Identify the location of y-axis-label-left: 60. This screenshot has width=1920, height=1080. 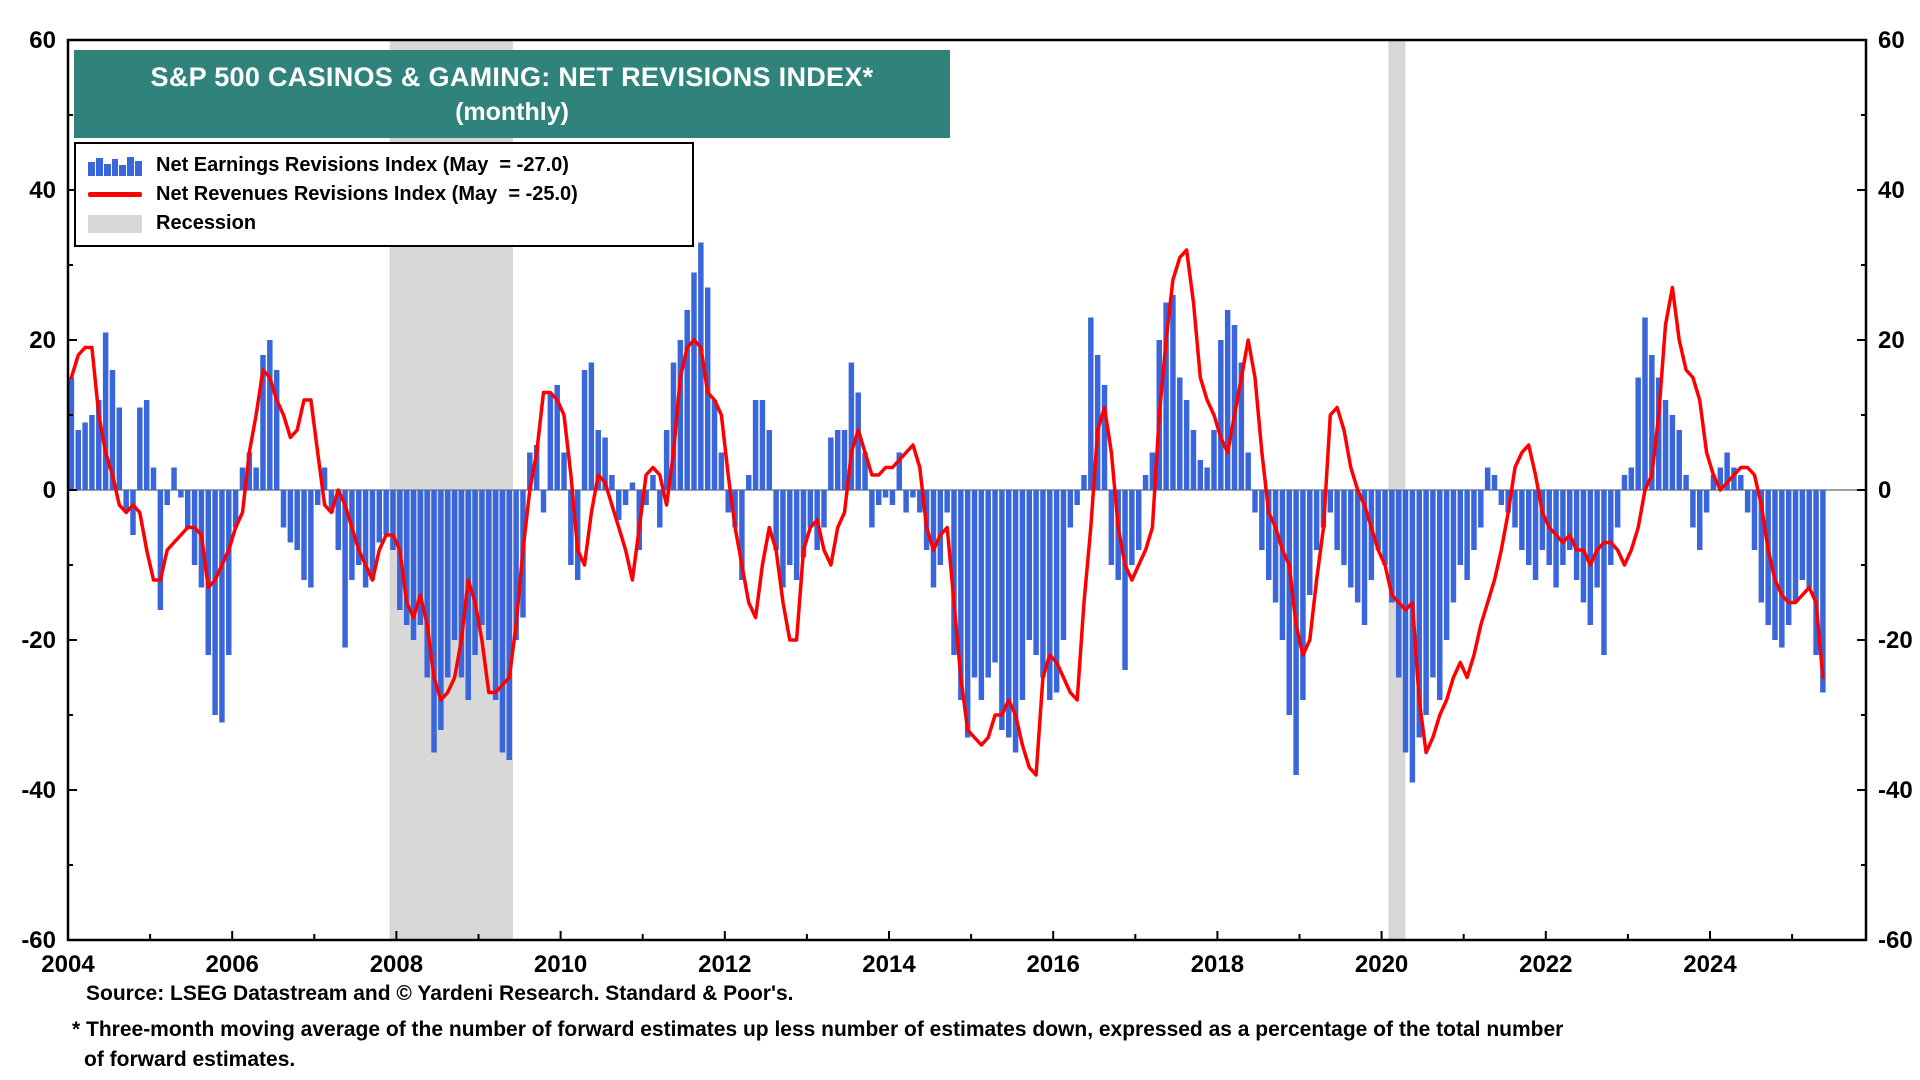
(42, 40).